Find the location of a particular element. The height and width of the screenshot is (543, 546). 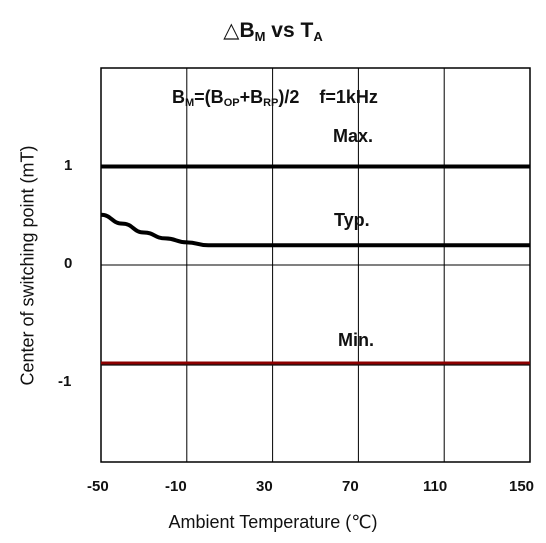

y-axis-label: Center of switching point (mT) is located at coordinates (27, 265).